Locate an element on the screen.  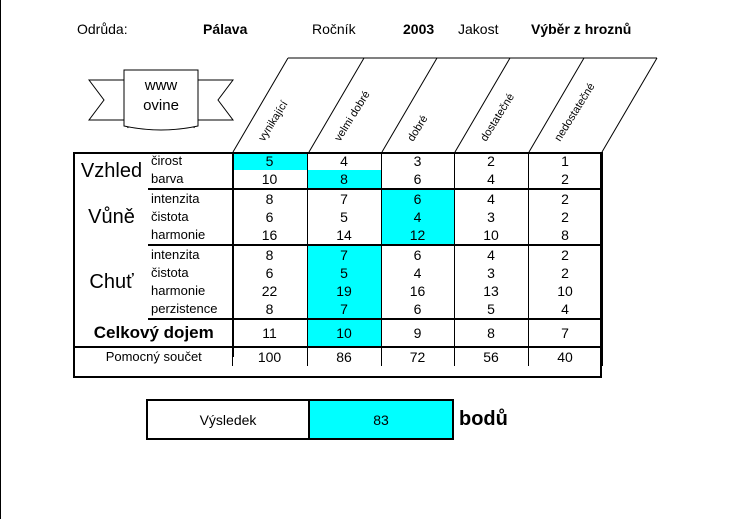
score-cell: 12 is located at coordinates (417, 236).